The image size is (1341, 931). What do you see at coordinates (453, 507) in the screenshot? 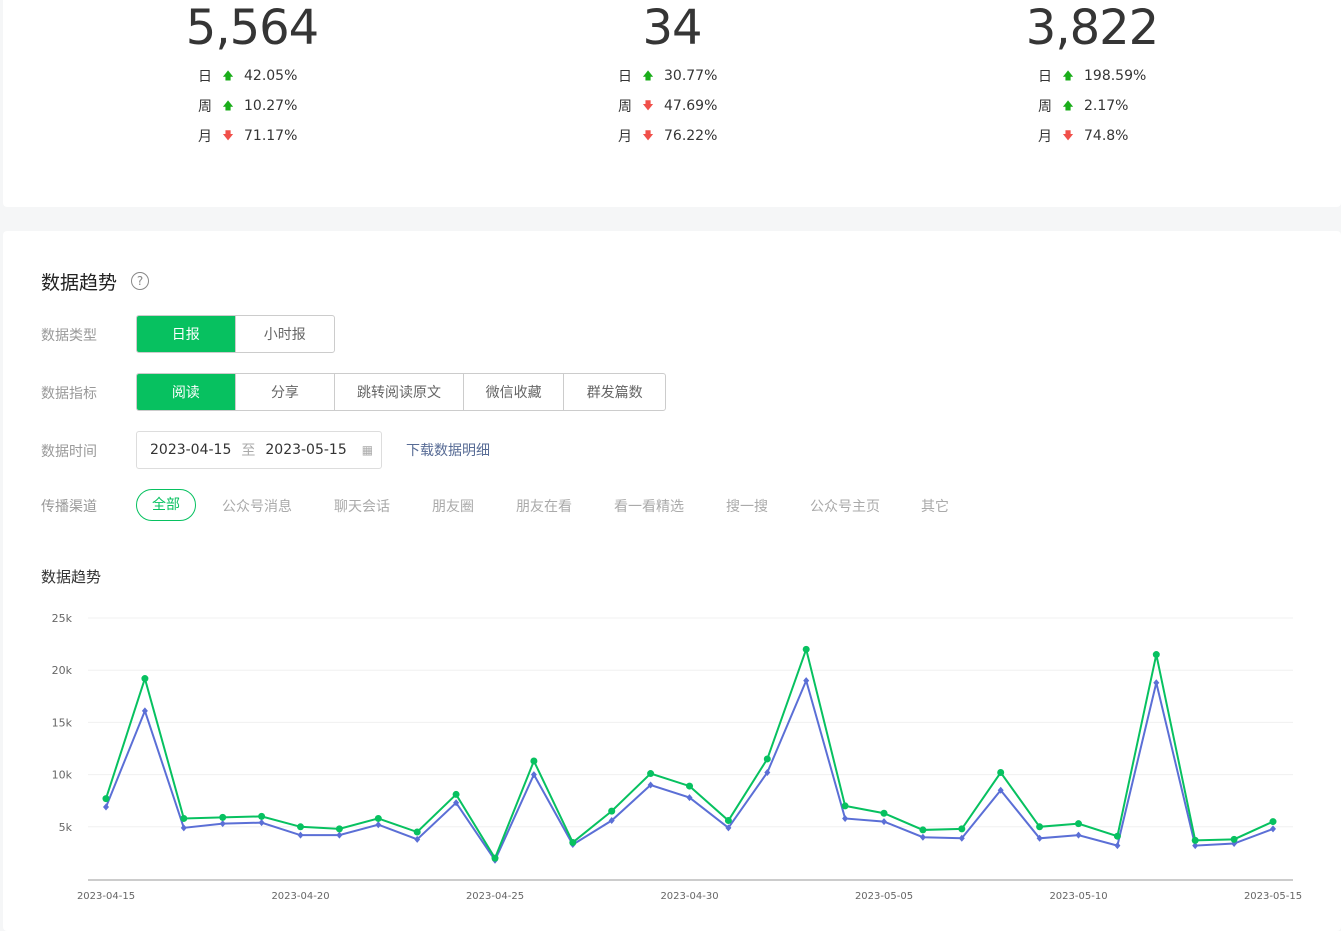
I see `channel-option: 朋友圈` at bounding box center [453, 507].